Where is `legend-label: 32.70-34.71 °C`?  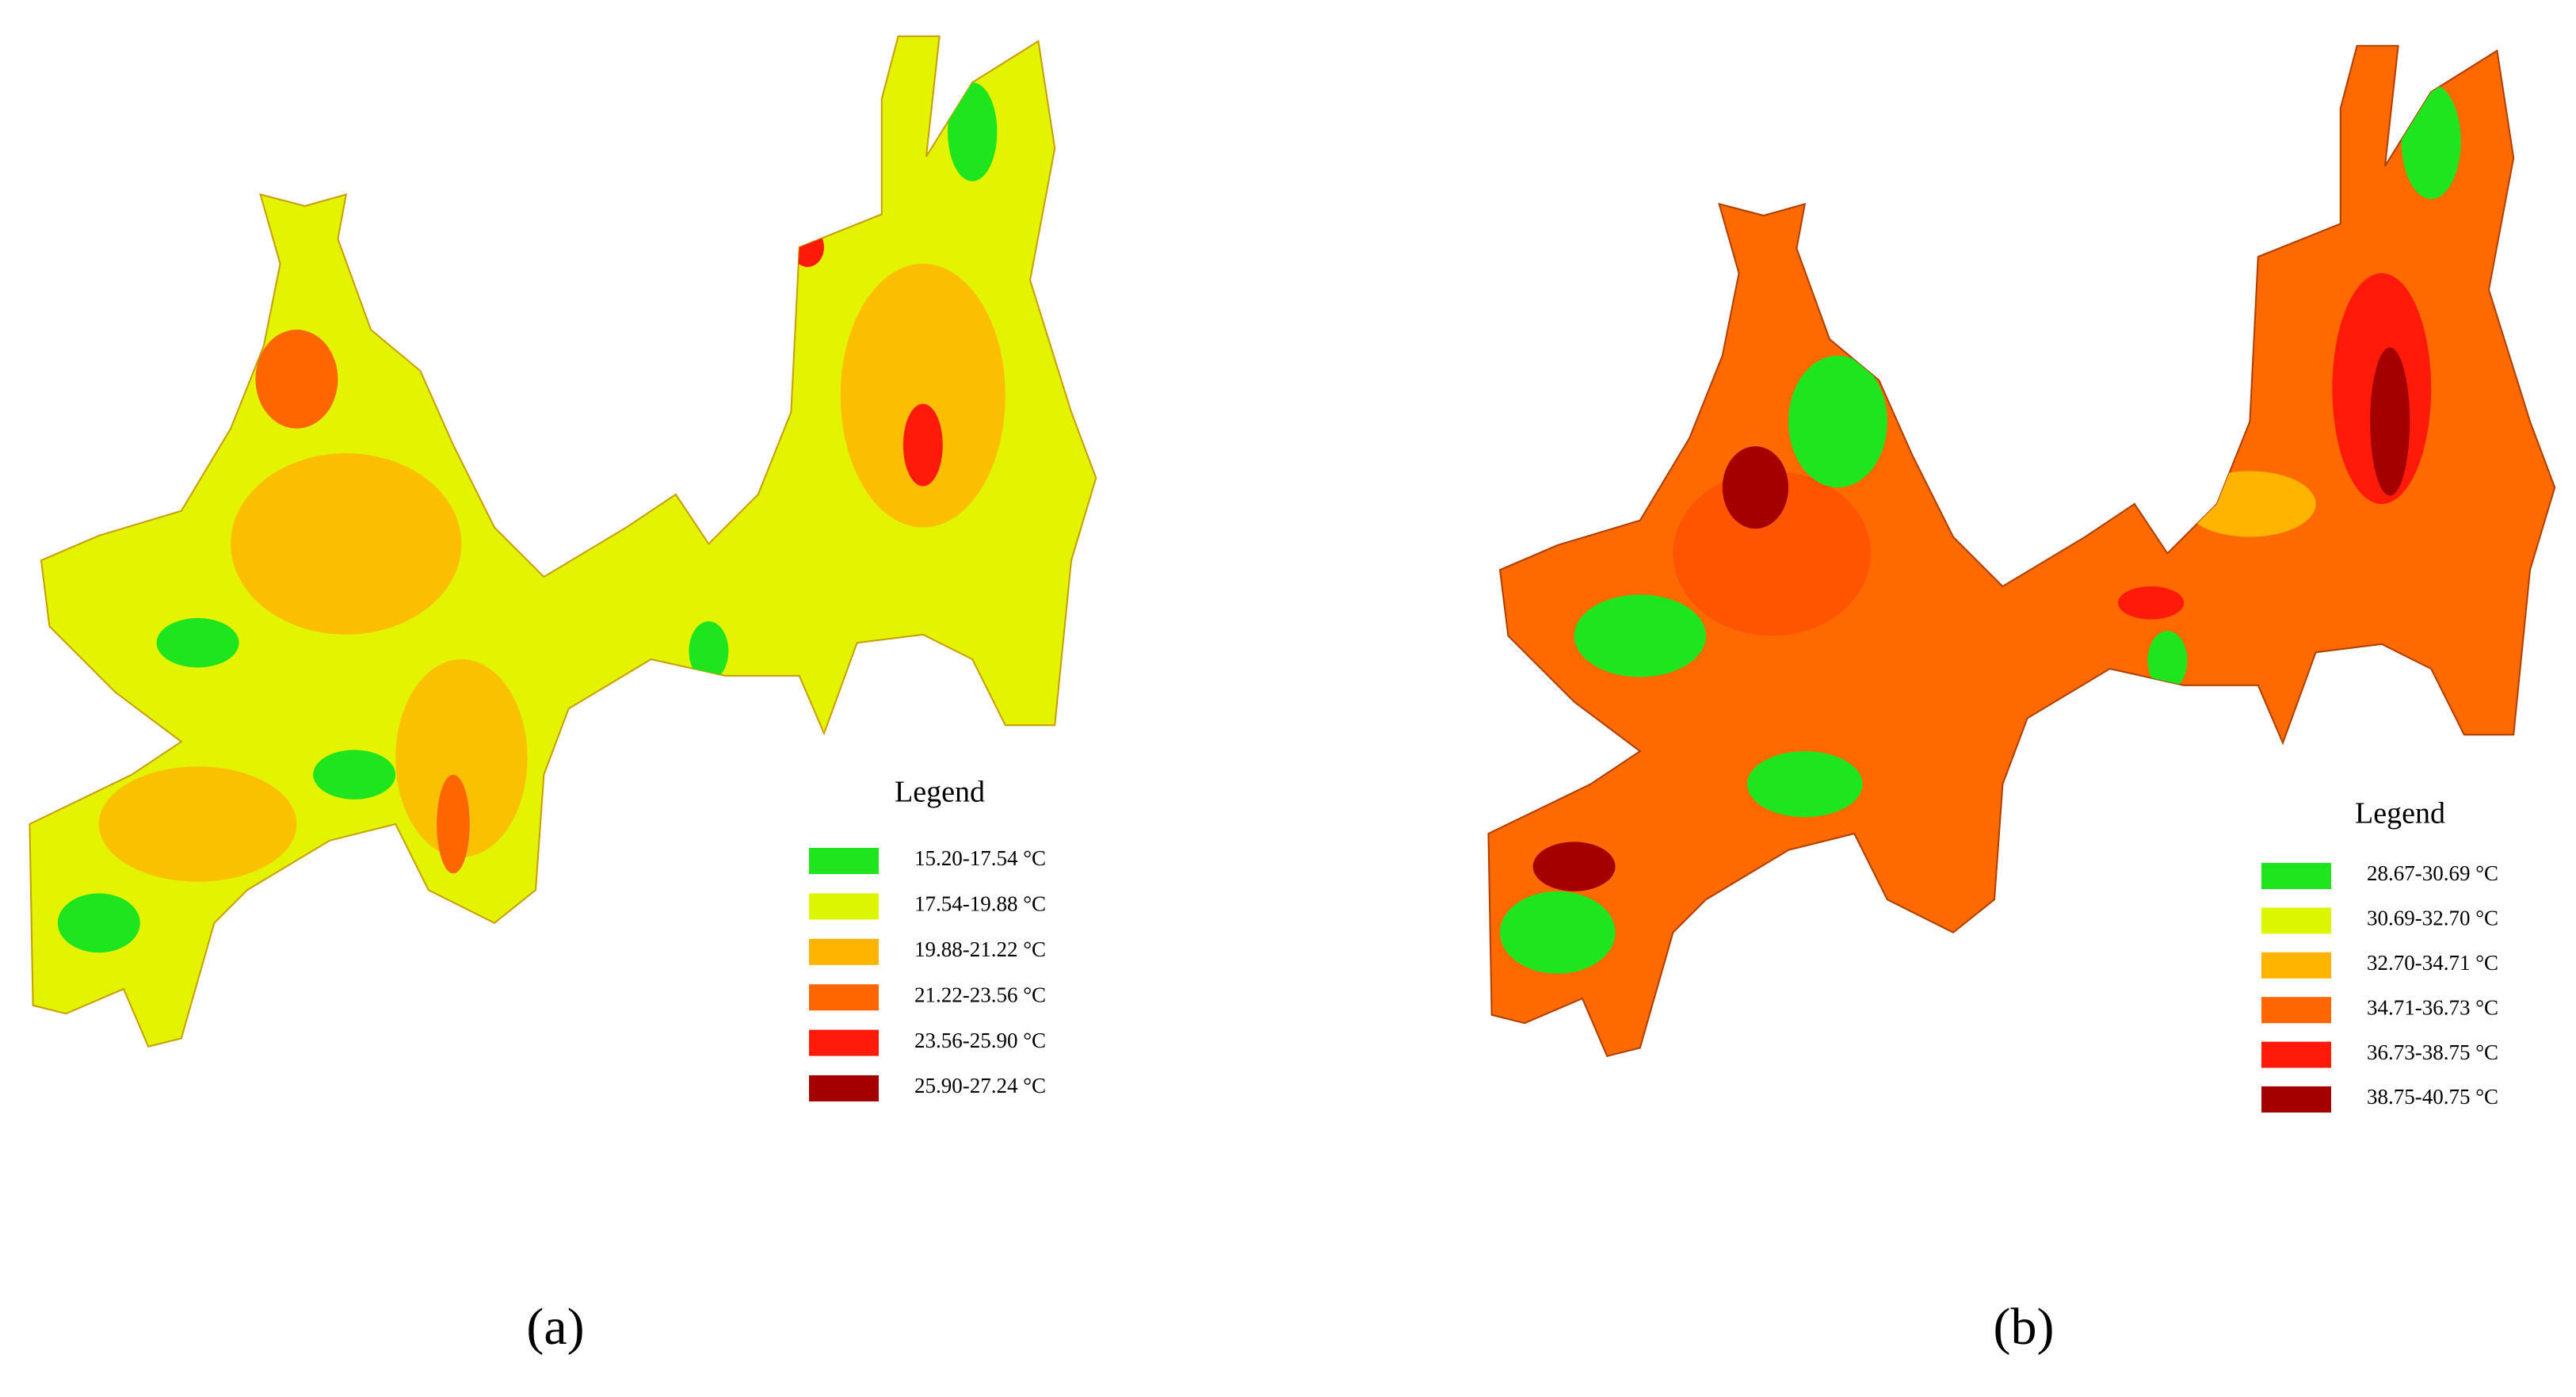
legend-label: 32.70-34.71 °C is located at coordinates (2432, 963).